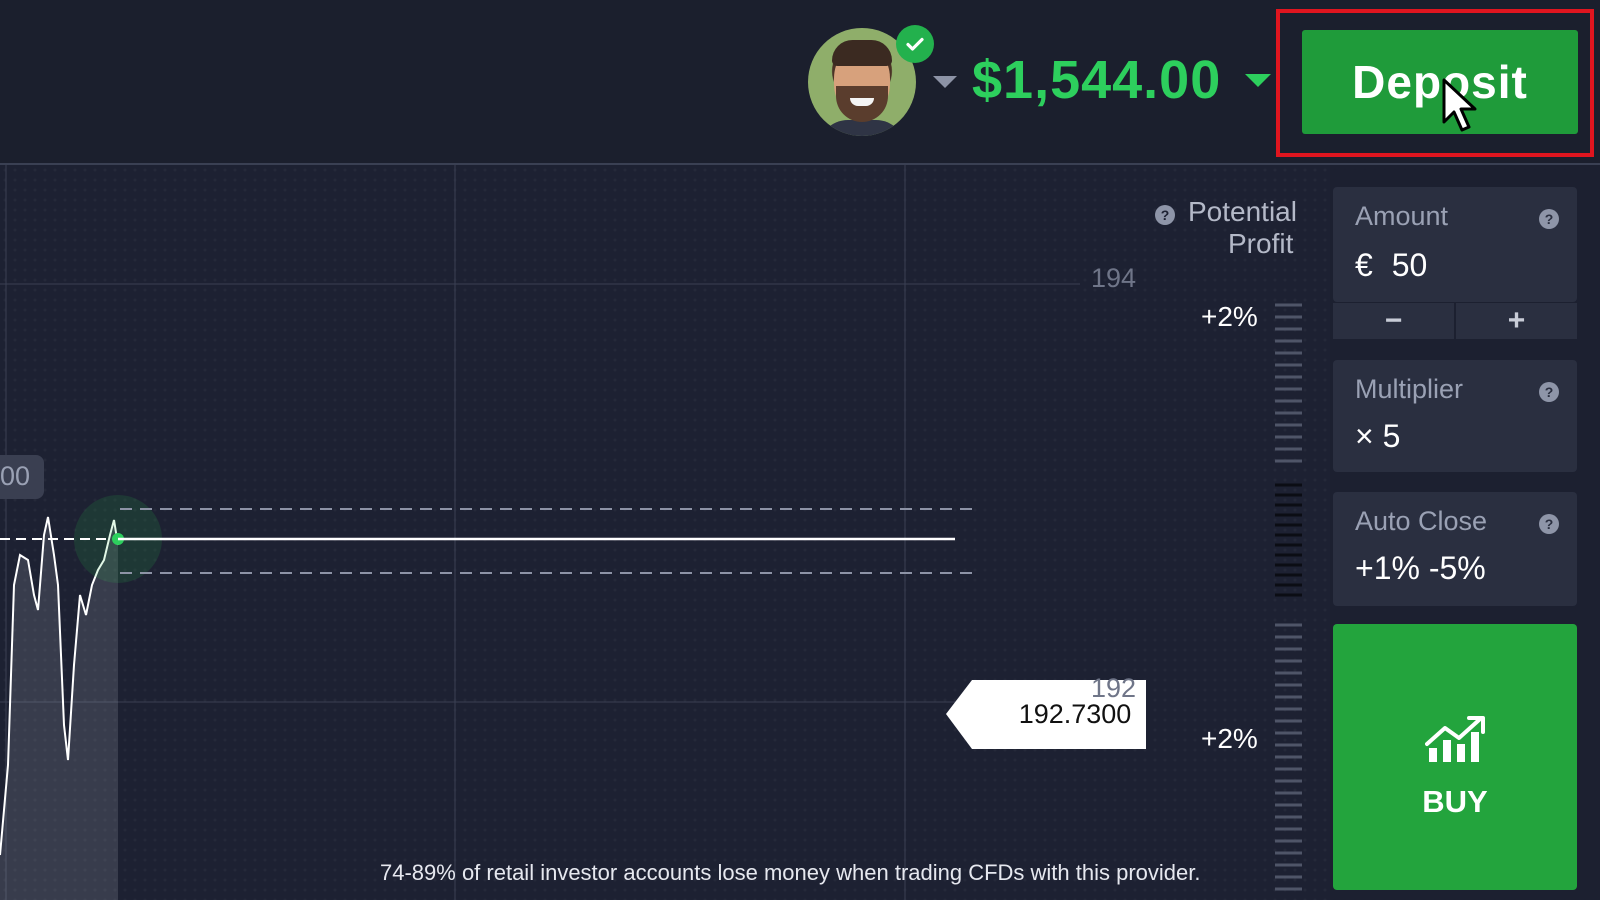  Describe the element at coordinates (862, 53) in the screenshot. I see `avatar-hair` at that location.